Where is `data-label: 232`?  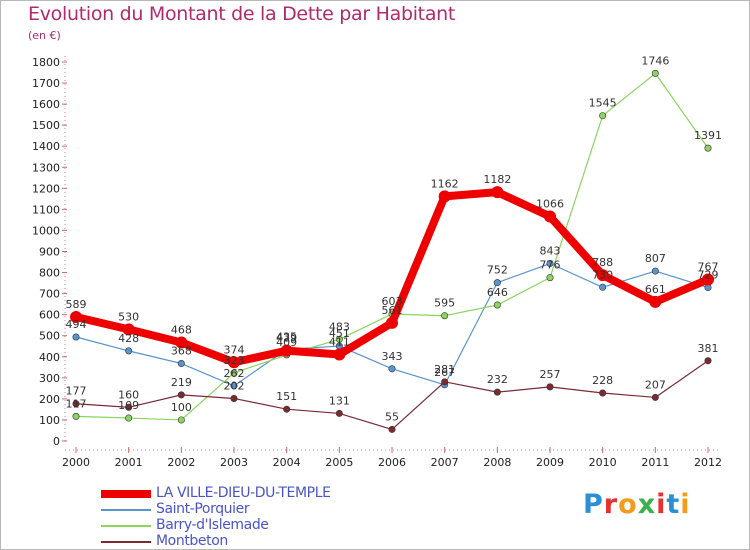
data-label: 232 is located at coordinates (497, 379).